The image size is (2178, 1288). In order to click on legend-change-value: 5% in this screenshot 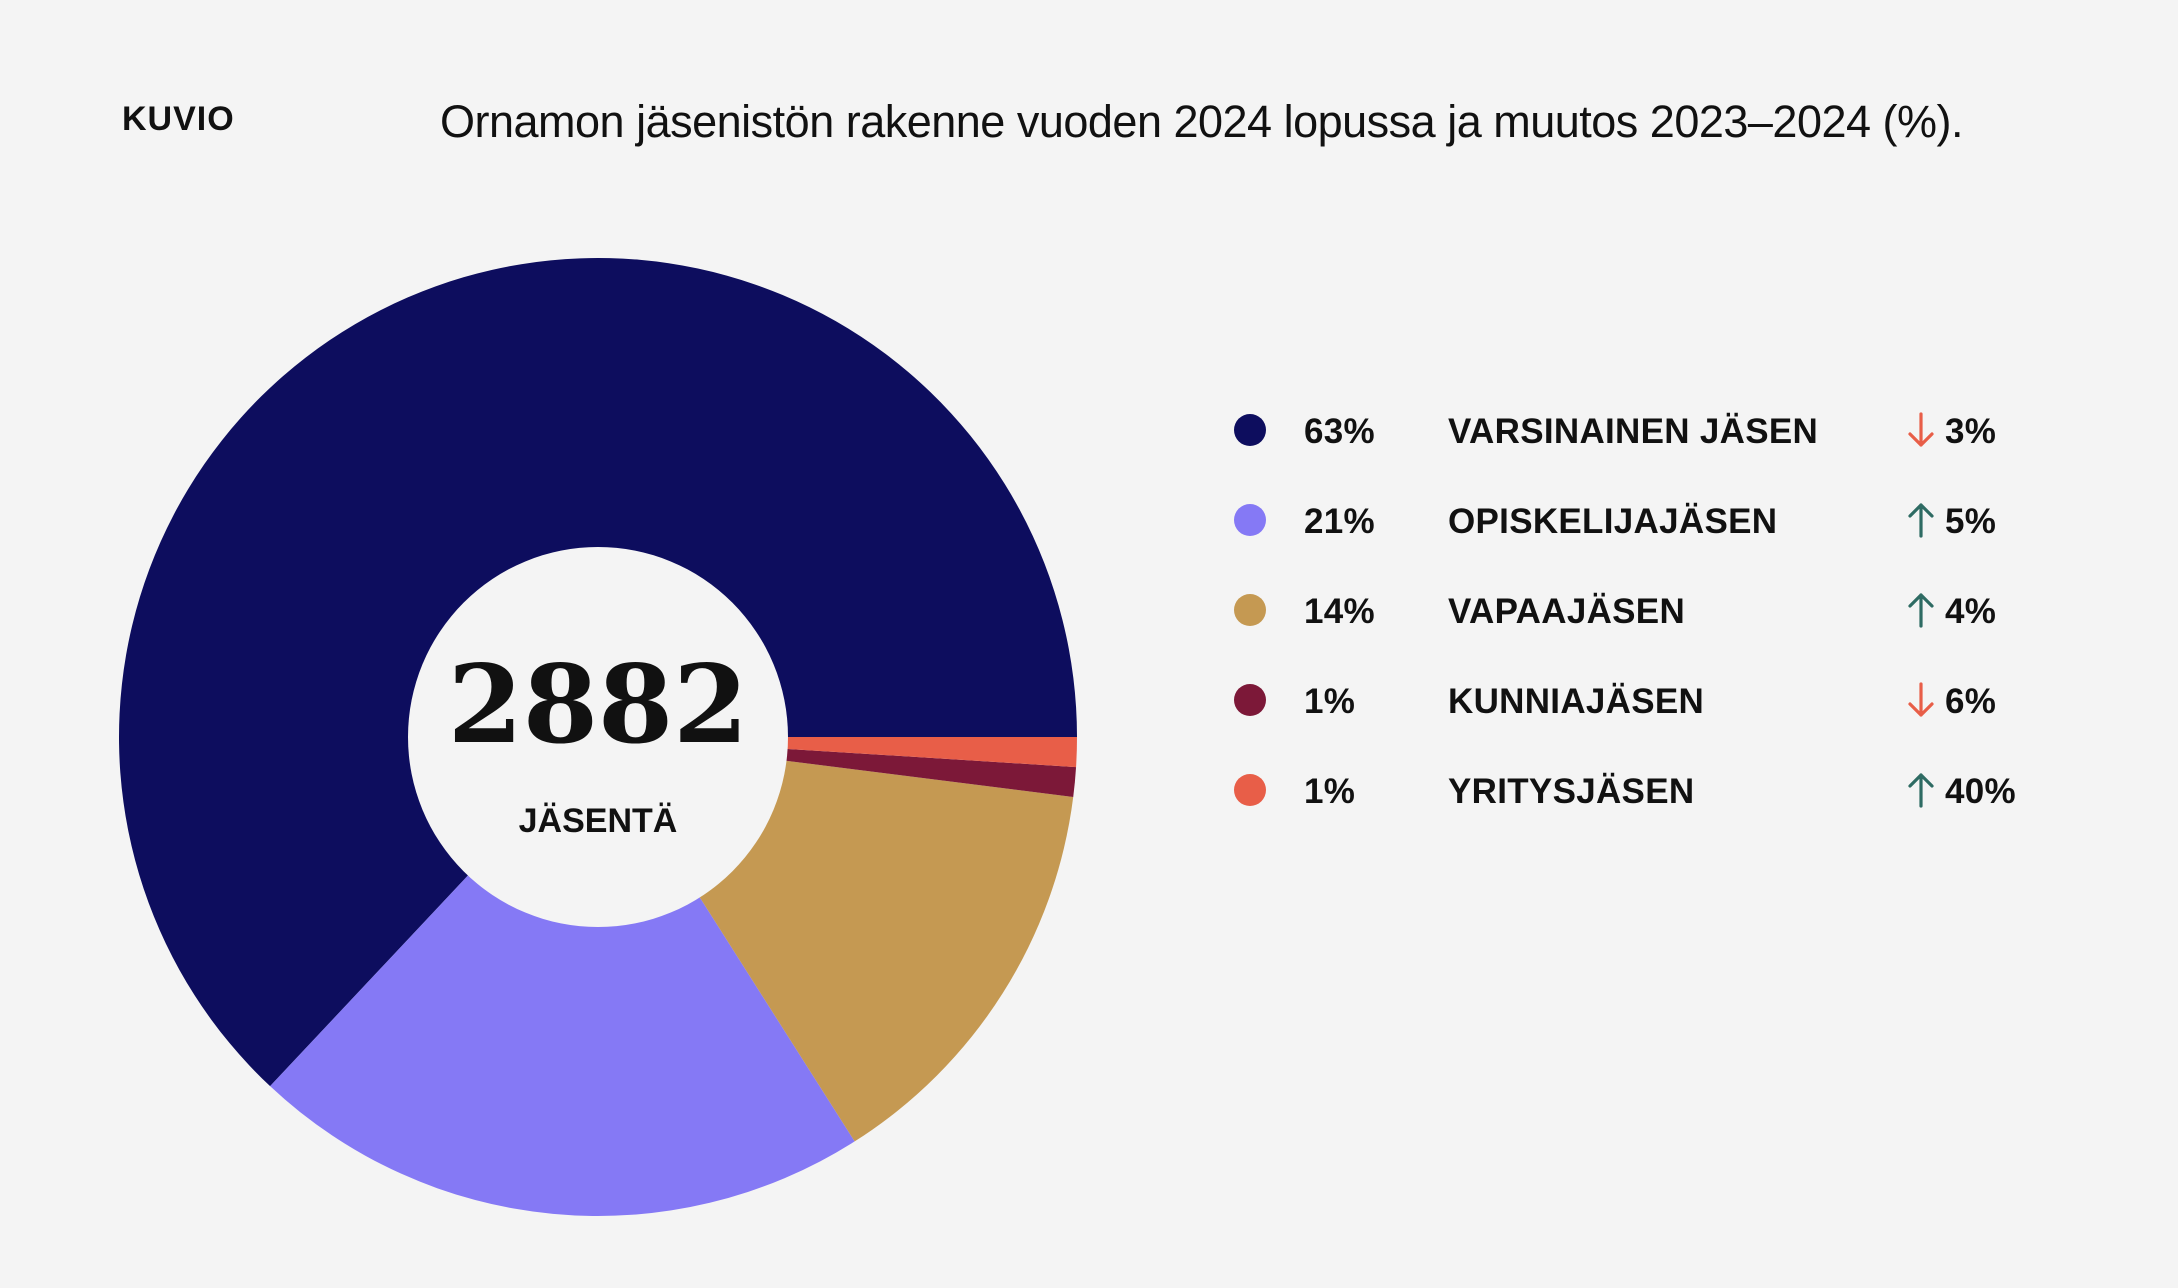, I will do `click(1971, 521)`.